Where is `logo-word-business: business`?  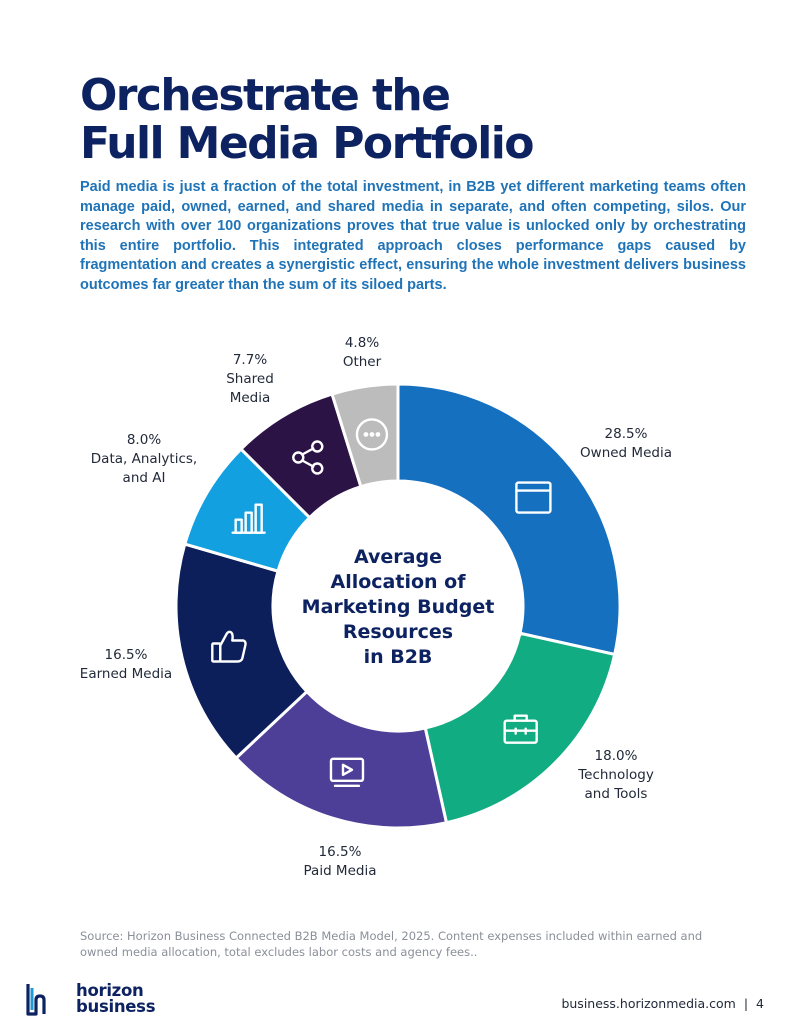 logo-word-business: business is located at coordinates (116, 1006).